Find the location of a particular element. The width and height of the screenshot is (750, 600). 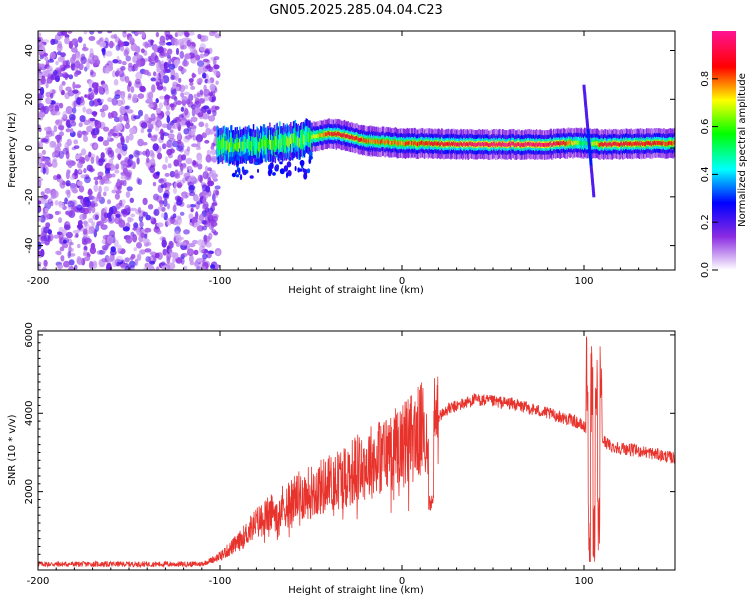

snr-xtick-label: 0 is located at coordinates (402, 581).